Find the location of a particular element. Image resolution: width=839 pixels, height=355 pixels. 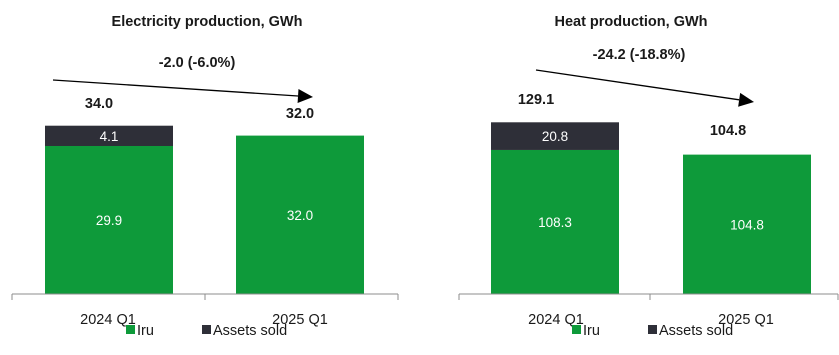

segment-value-label: 32.0 is located at coordinates (300, 215).